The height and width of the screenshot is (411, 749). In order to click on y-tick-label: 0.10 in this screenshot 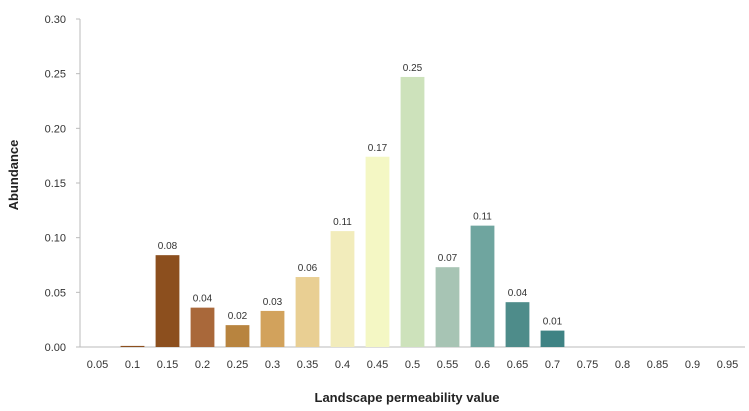, I will do `click(55, 239)`.